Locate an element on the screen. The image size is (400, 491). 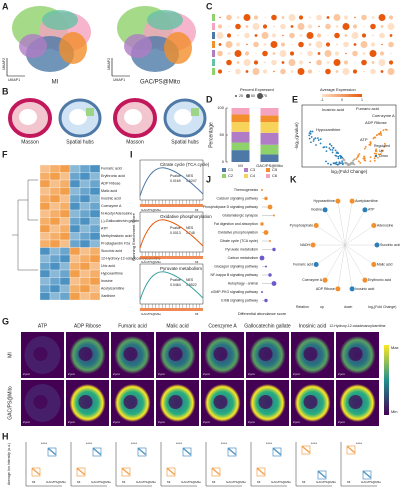
scale-label: 2 μm is located at coordinates (71, 374).